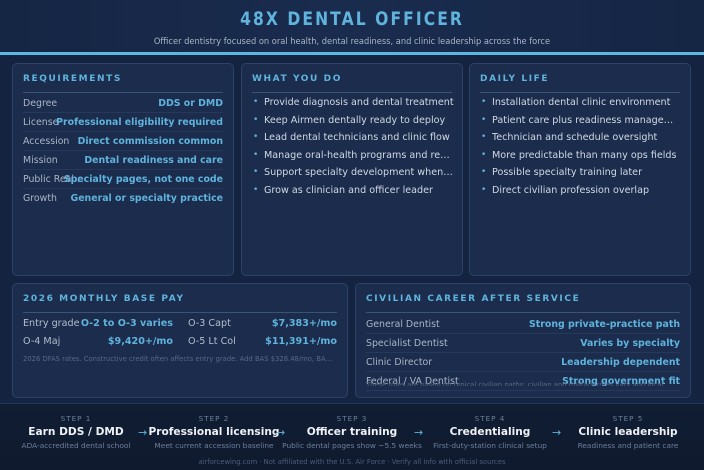  Describe the element at coordinates (604, 324) in the screenshot. I see `civilian-outlook: Strong private-practice path` at that location.